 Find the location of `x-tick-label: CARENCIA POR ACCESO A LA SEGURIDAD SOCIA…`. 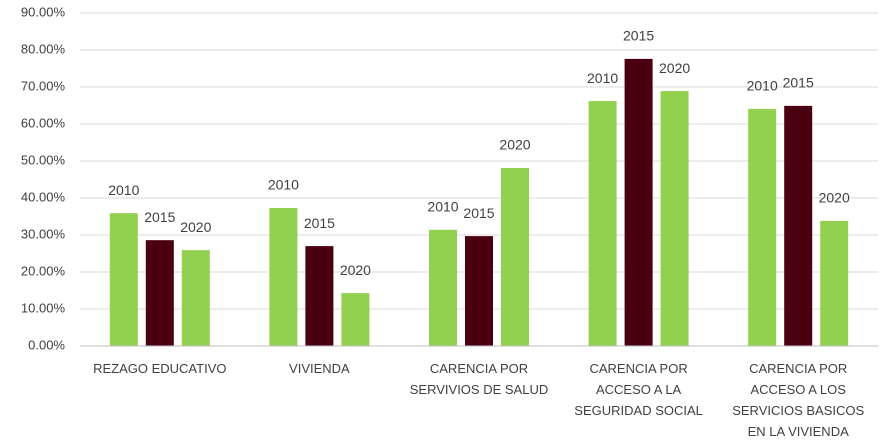

x-tick-label: CARENCIA POR ACCESO A LA SEGURIDAD SOCIA… is located at coordinates (638, 389).